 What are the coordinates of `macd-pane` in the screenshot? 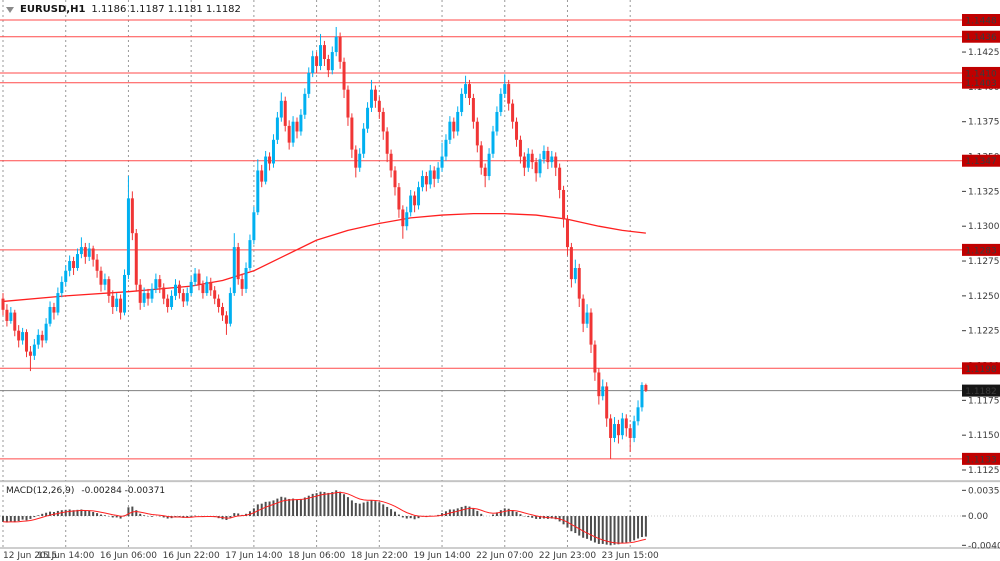 It's located at (481, 518).